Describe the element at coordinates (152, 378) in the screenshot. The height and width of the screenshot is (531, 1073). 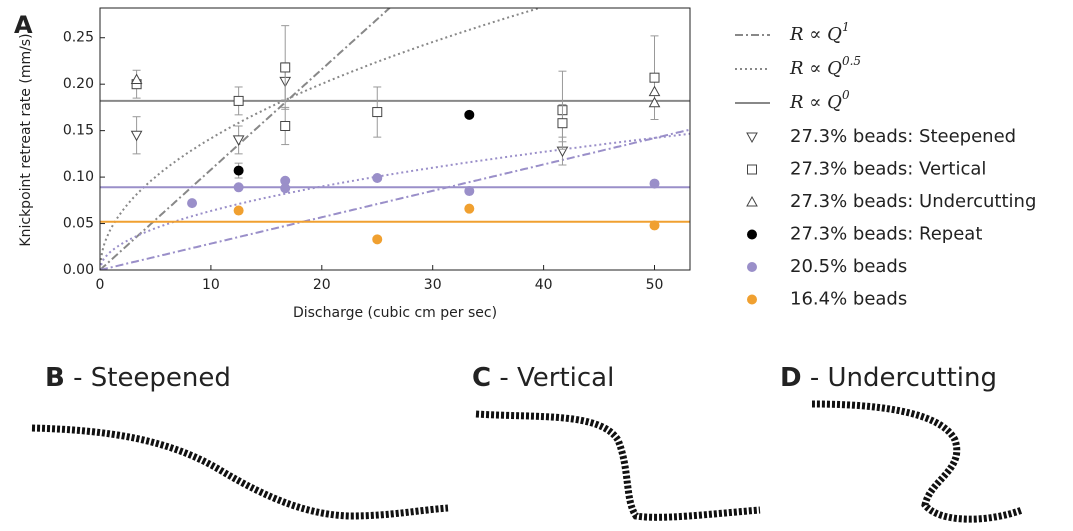
I see `panel-title: - Steepened` at that location.